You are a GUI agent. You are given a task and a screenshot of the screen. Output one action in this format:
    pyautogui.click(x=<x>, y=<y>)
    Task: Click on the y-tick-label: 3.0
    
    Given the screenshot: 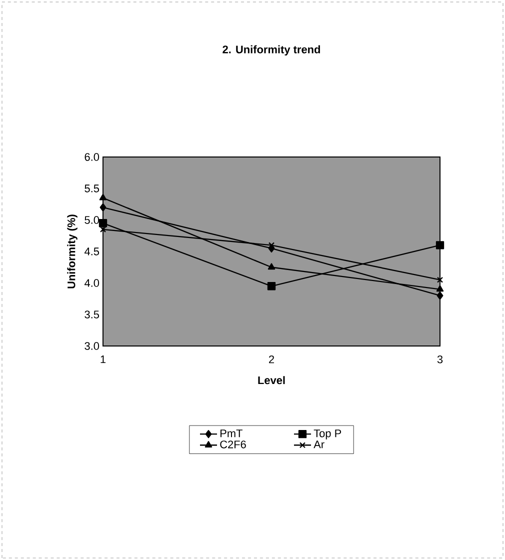 What is the action you would take?
    pyautogui.click(x=92, y=346)
    